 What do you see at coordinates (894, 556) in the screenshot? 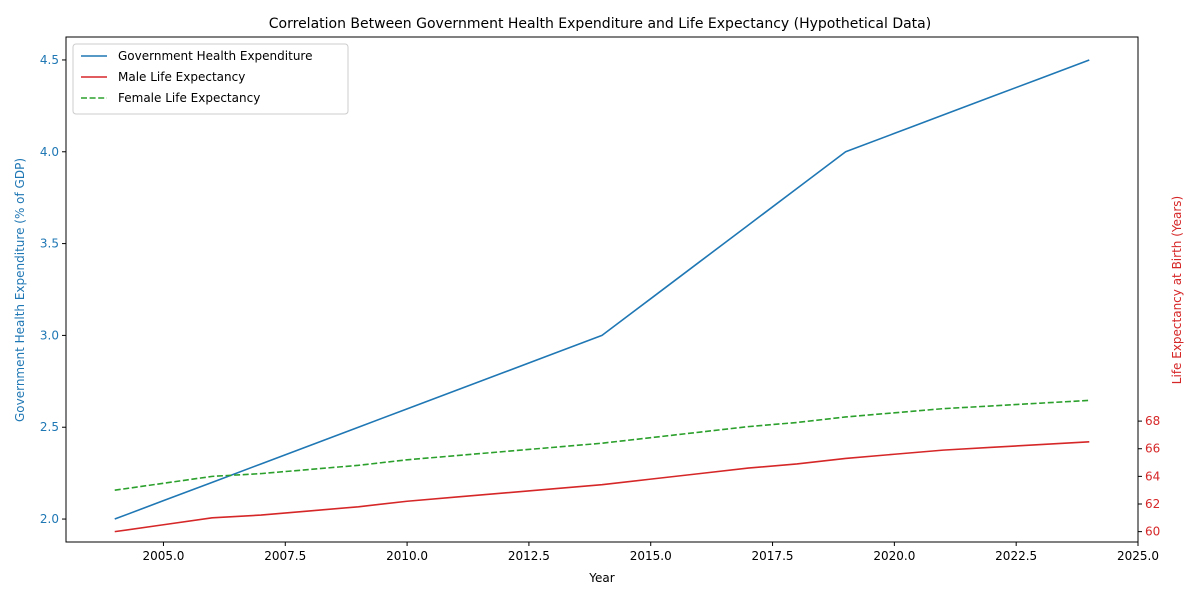
I see `x-tick-label: 2020.0` at bounding box center [894, 556].